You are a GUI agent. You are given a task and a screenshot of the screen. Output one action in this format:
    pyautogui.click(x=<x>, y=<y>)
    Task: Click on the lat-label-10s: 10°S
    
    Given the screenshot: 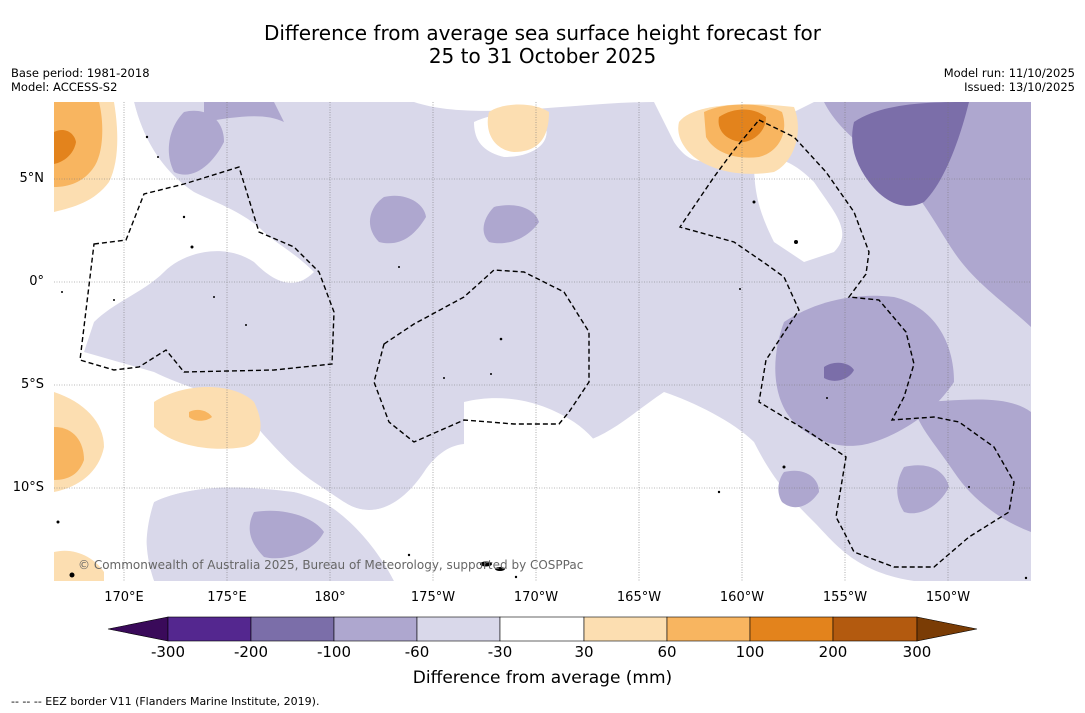 What is the action you would take?
    pyautogui.click(x=28, y=487)
    